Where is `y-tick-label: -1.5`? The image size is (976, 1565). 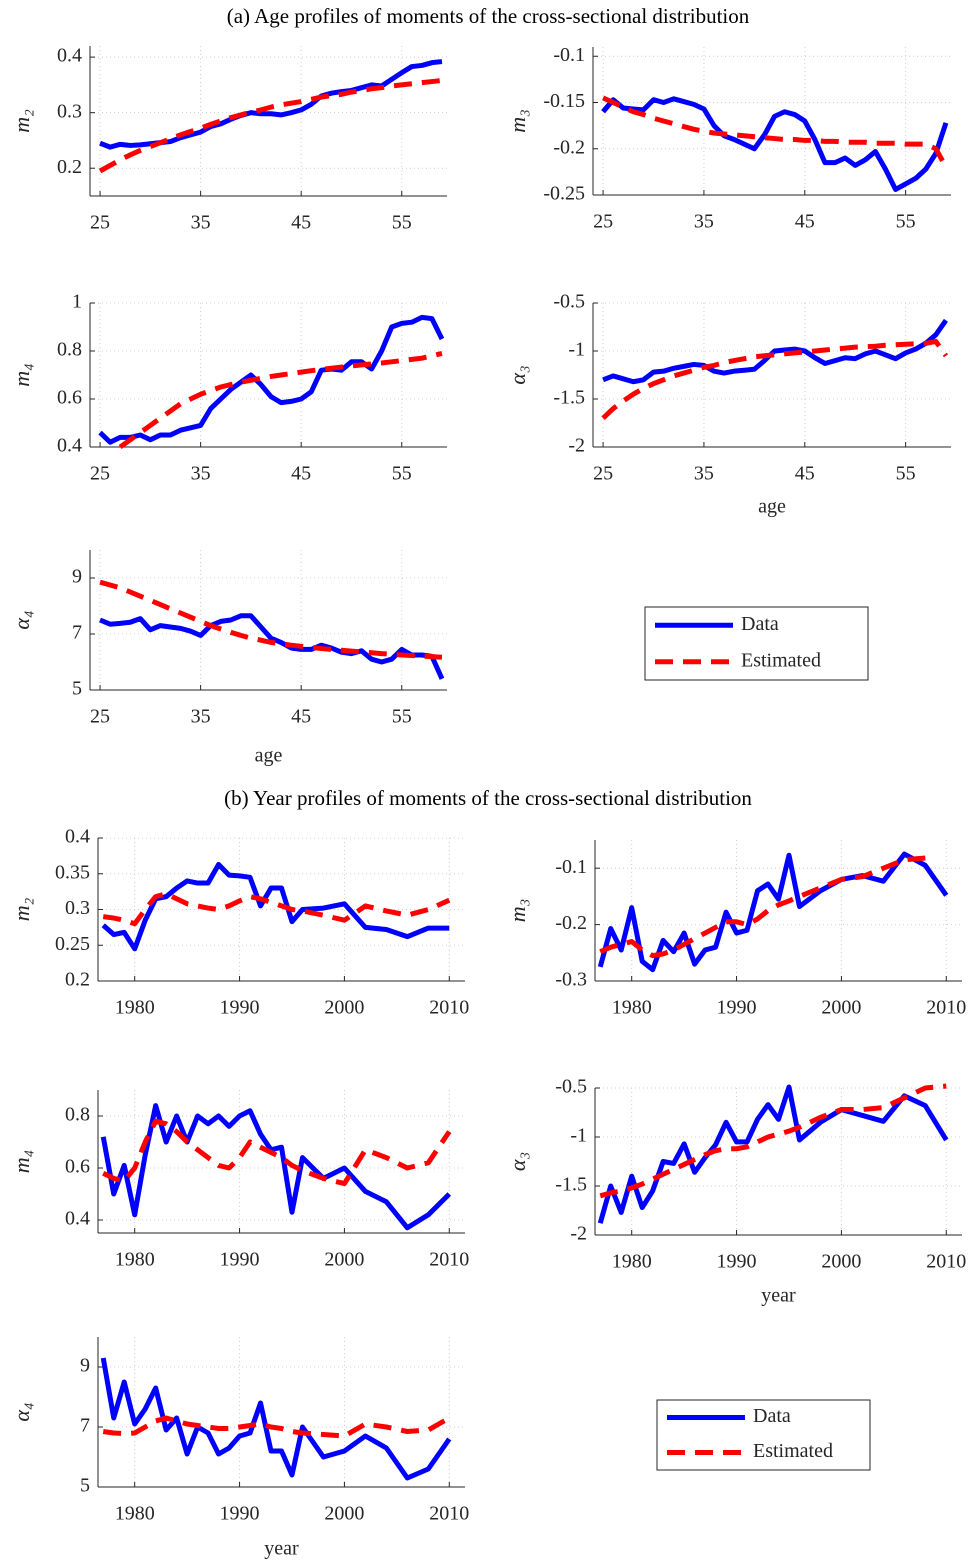 y-tick-label: -1.5 is located at coordinates (569, 398).